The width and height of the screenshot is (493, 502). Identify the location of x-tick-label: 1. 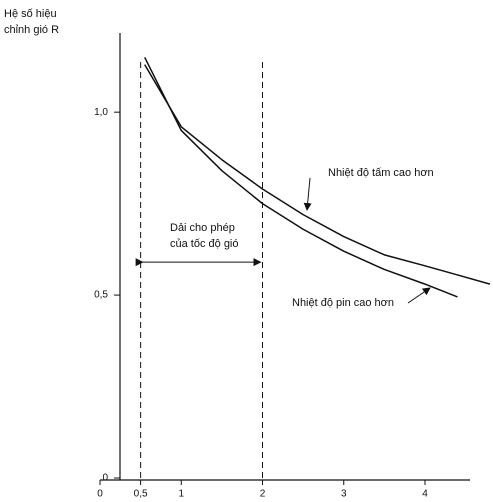
(181, 494).